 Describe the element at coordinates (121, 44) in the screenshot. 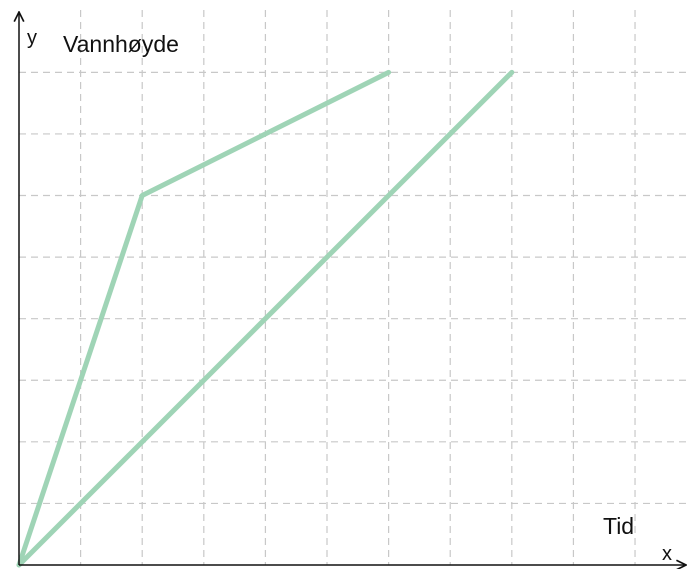

I see `y-axis-label: Vannhøyde` at that location.